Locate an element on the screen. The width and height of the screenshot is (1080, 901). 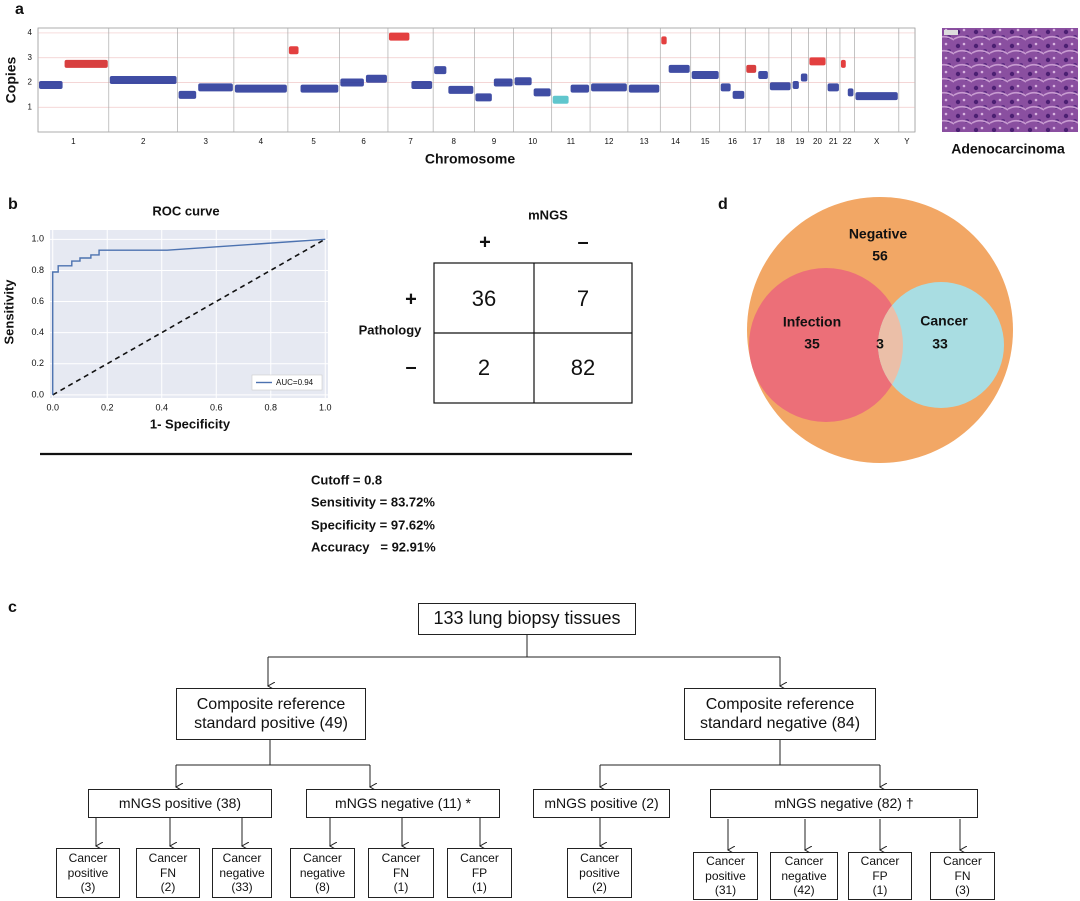
venn-count: 35 is located at coordinates (812, 344).